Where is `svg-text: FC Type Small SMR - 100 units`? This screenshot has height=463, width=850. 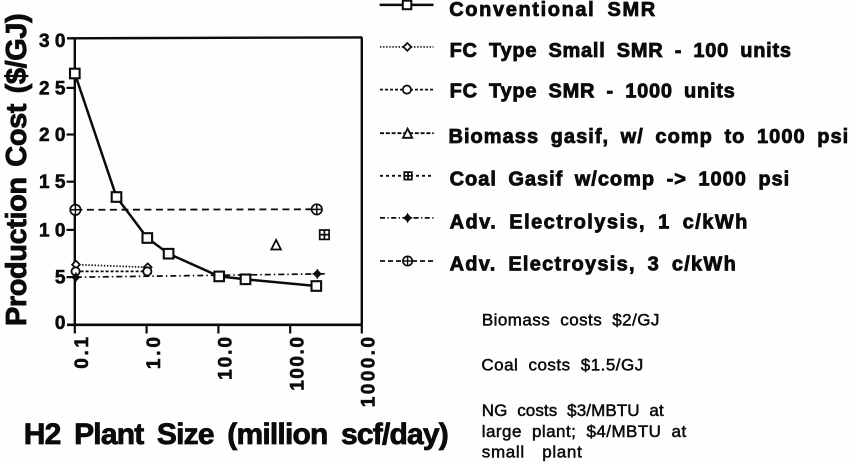 svg-text: FC Type Small SMR - 100 units is located at coordinates (621, 51).